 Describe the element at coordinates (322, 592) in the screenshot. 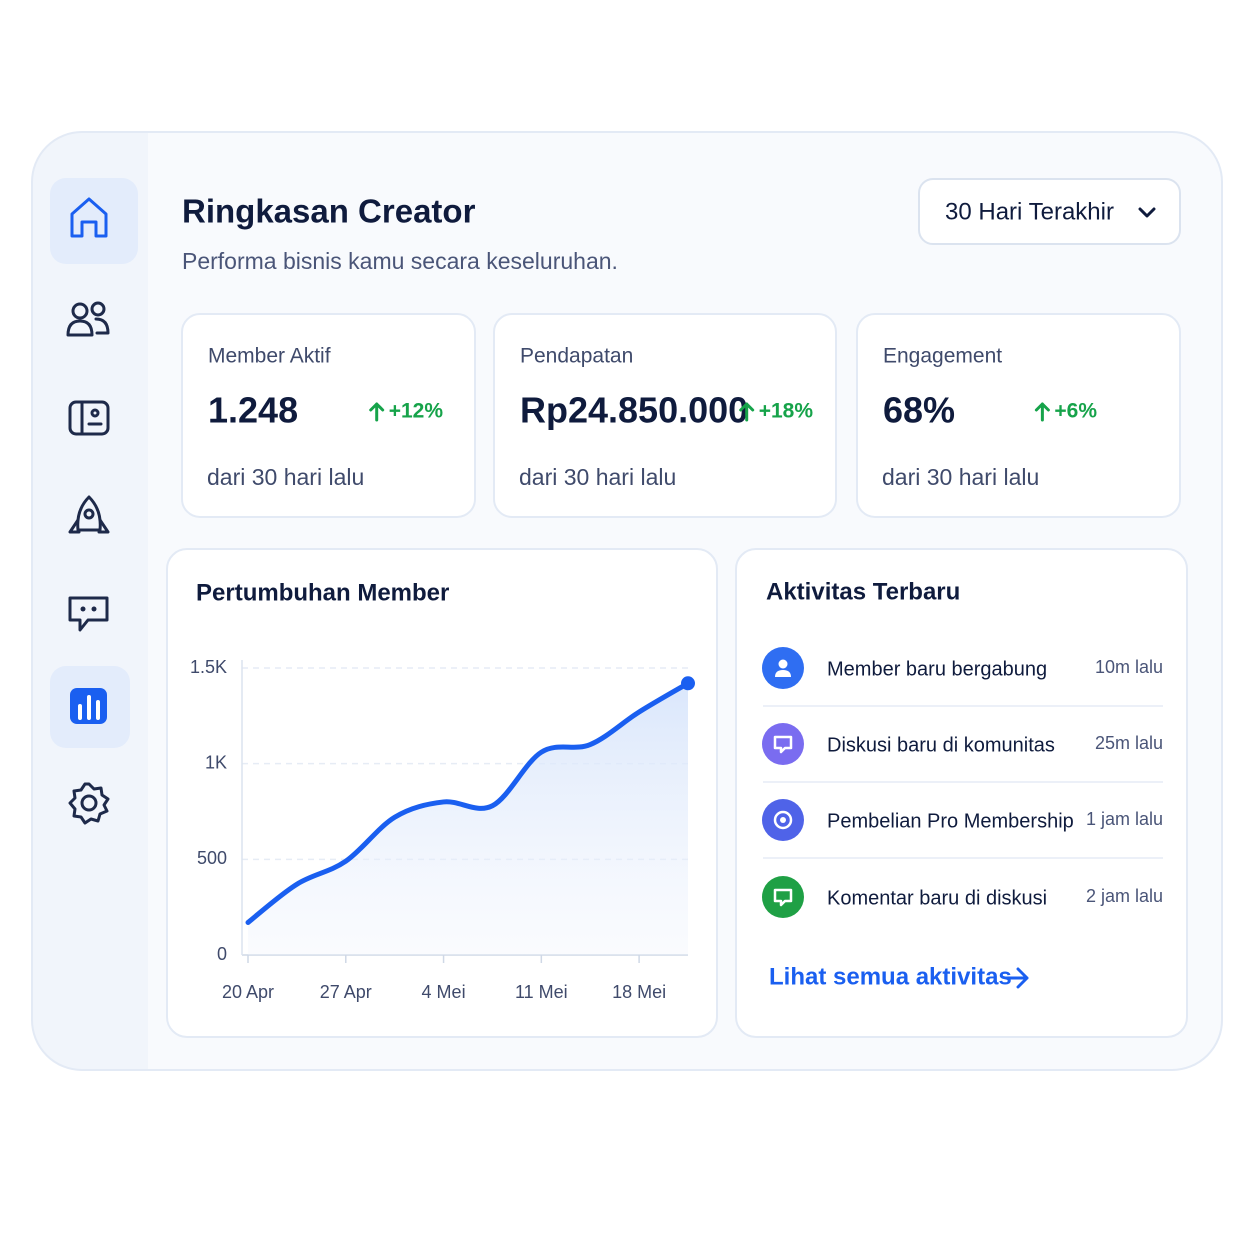

I see `chart-title: Pertumbuhan Member` at that location.